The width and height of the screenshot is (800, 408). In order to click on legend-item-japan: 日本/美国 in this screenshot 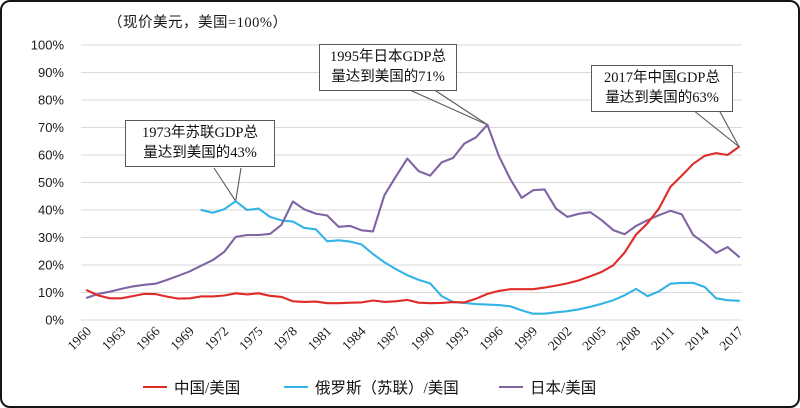, I will do `click(547, 387)`.